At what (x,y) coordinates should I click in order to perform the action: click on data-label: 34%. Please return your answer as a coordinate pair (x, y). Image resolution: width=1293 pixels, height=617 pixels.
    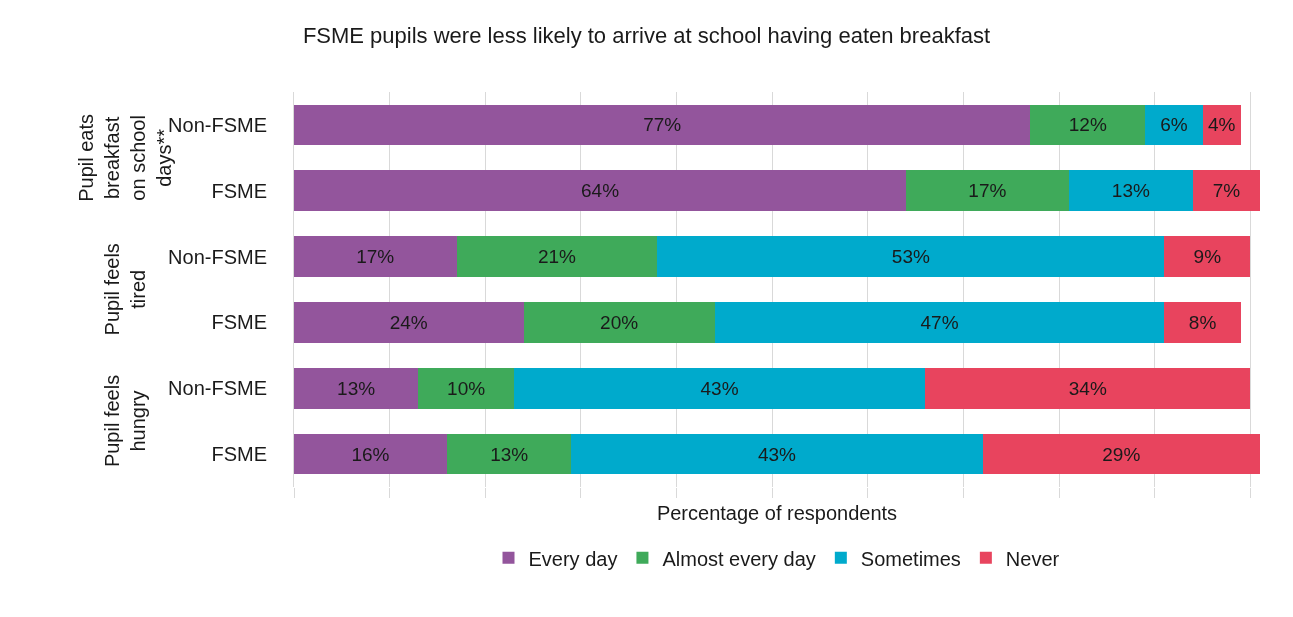
    Looking at the image, I should click on (1087, 388).